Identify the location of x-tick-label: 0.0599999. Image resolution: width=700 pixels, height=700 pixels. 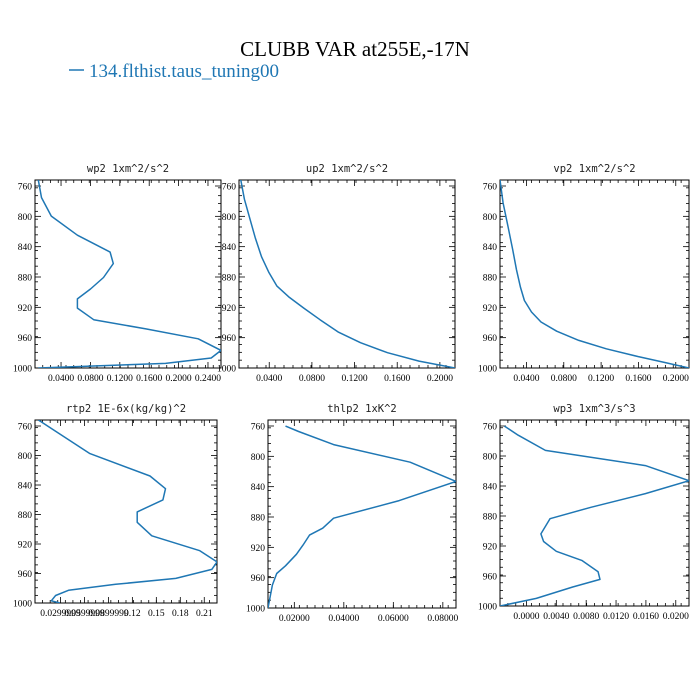
(84, 614).